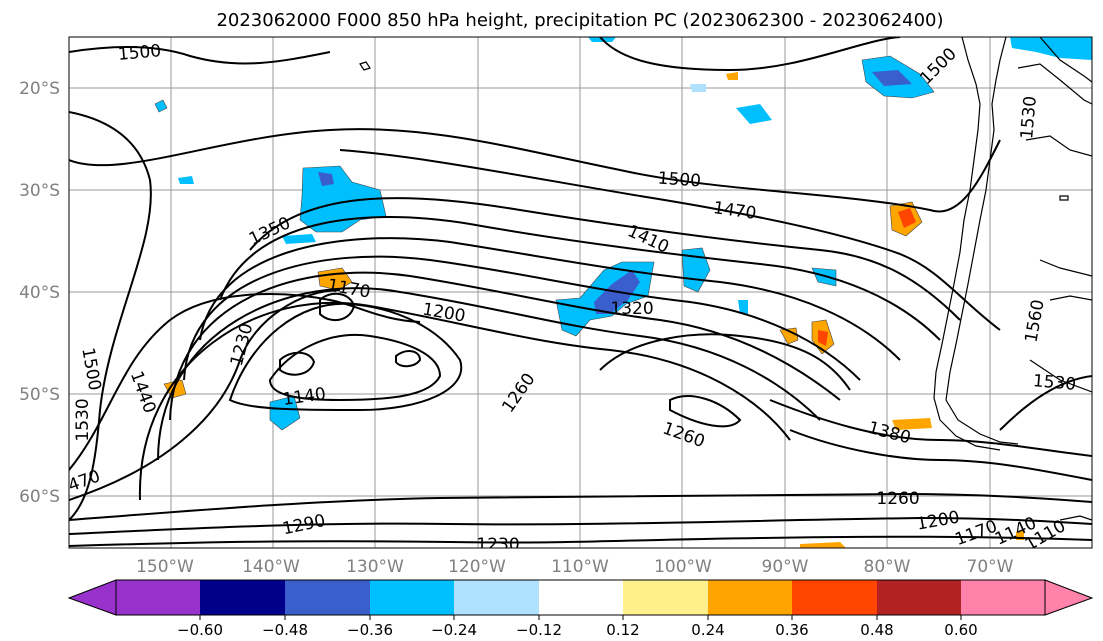 This screenshot has width=1103, height=641. I want to click on lon-label: 130°W, so click(375, 567).